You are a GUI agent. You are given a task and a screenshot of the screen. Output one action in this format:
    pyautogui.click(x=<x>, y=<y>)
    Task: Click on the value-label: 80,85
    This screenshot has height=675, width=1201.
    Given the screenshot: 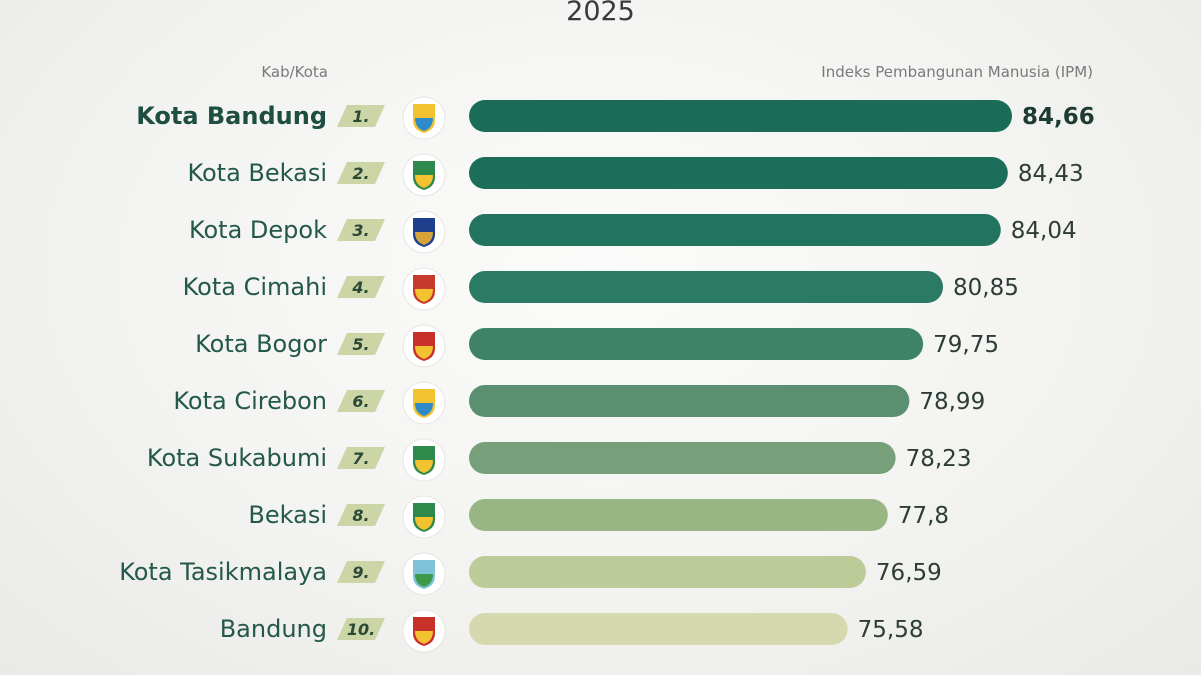 What is the action you would take?
    pyautogui.click(x=986, y=288)
    